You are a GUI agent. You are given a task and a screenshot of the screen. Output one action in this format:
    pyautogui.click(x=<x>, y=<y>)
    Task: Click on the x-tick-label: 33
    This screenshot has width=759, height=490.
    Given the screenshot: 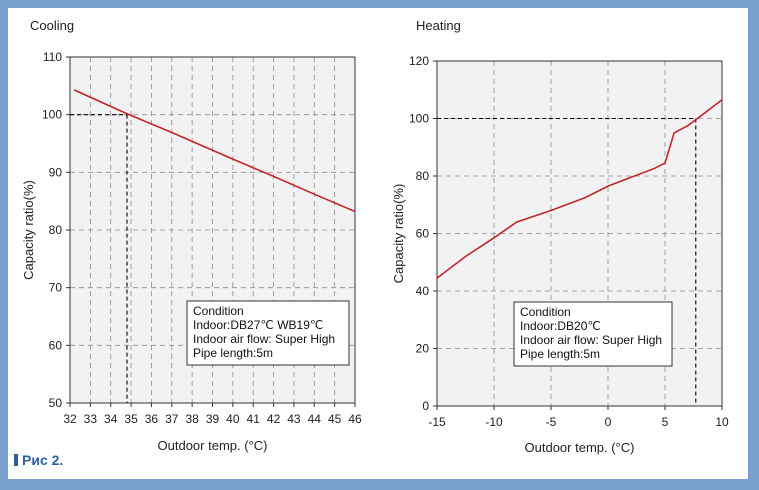 What is the action you would take?
    pyautogui.click(x=91, y=419)
    